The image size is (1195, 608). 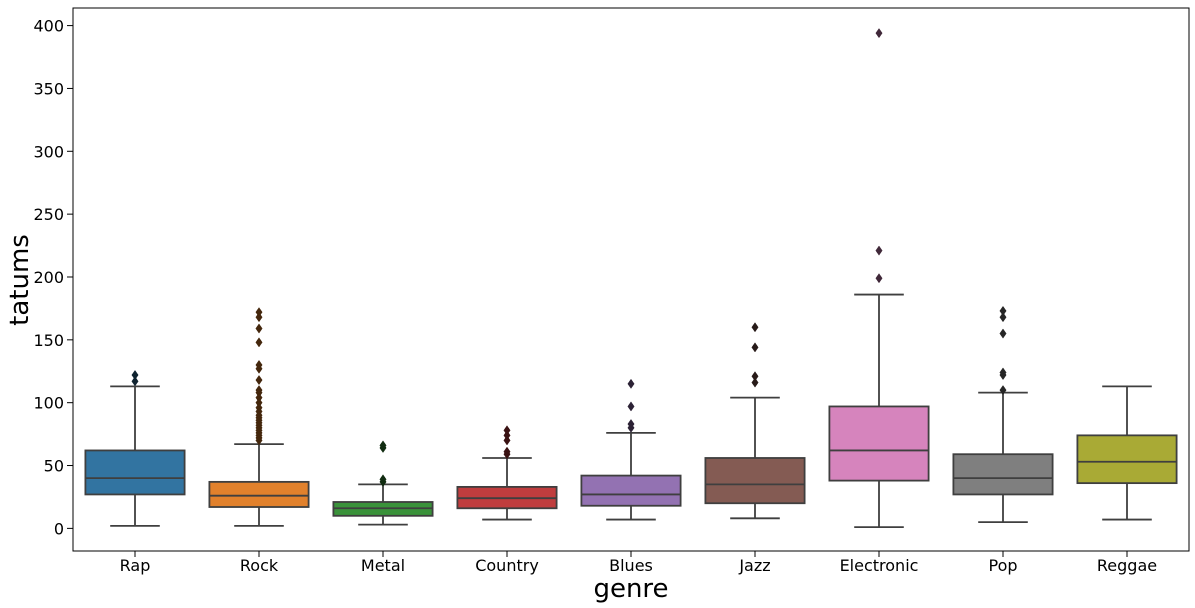 I want to click on x-tick-label: Electronic, so click(x=879, y=565).